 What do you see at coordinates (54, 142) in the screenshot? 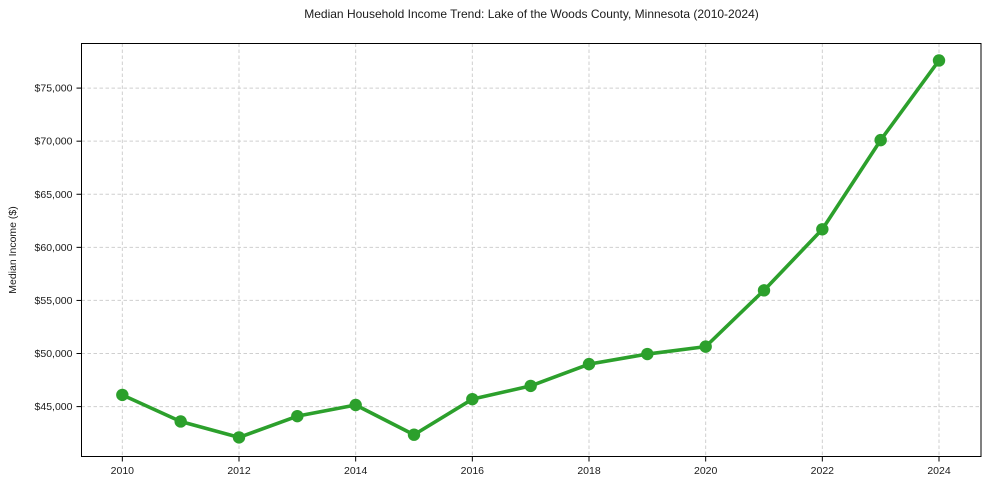
I see `y-tick-label: $70,000` at bounding box center [54, 142].